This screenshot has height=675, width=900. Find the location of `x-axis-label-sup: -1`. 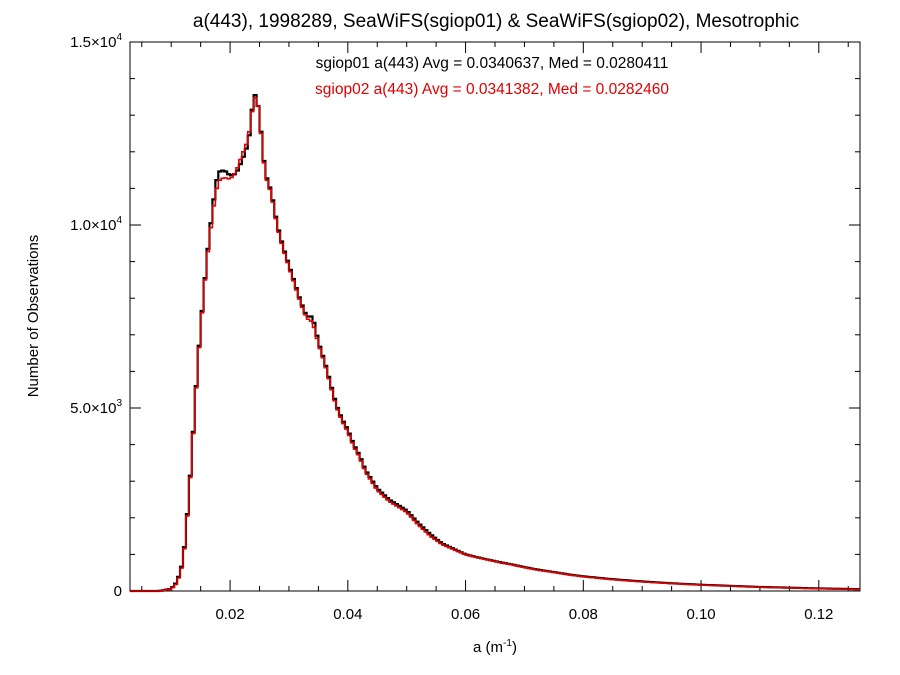

x-axis-label-sup: -1 is located at coordinates (507, 643).